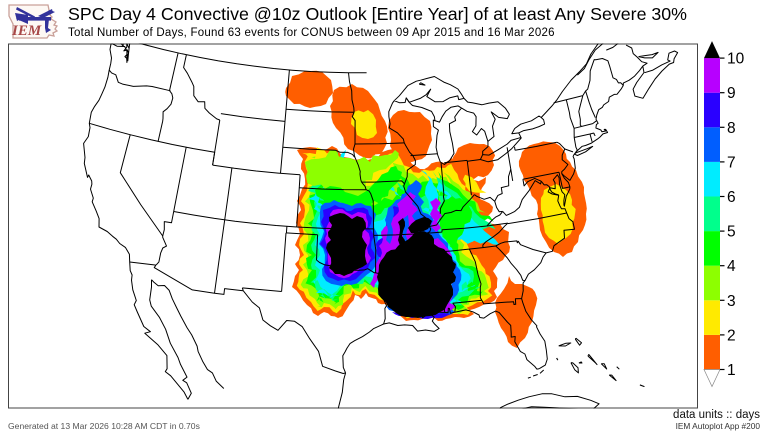 The width and height of the screenshot is (768, 432). What do you see at coordinates (731, 335) in the screenshot?
I see `svg-text: 2` at bounding box center [731, 335].